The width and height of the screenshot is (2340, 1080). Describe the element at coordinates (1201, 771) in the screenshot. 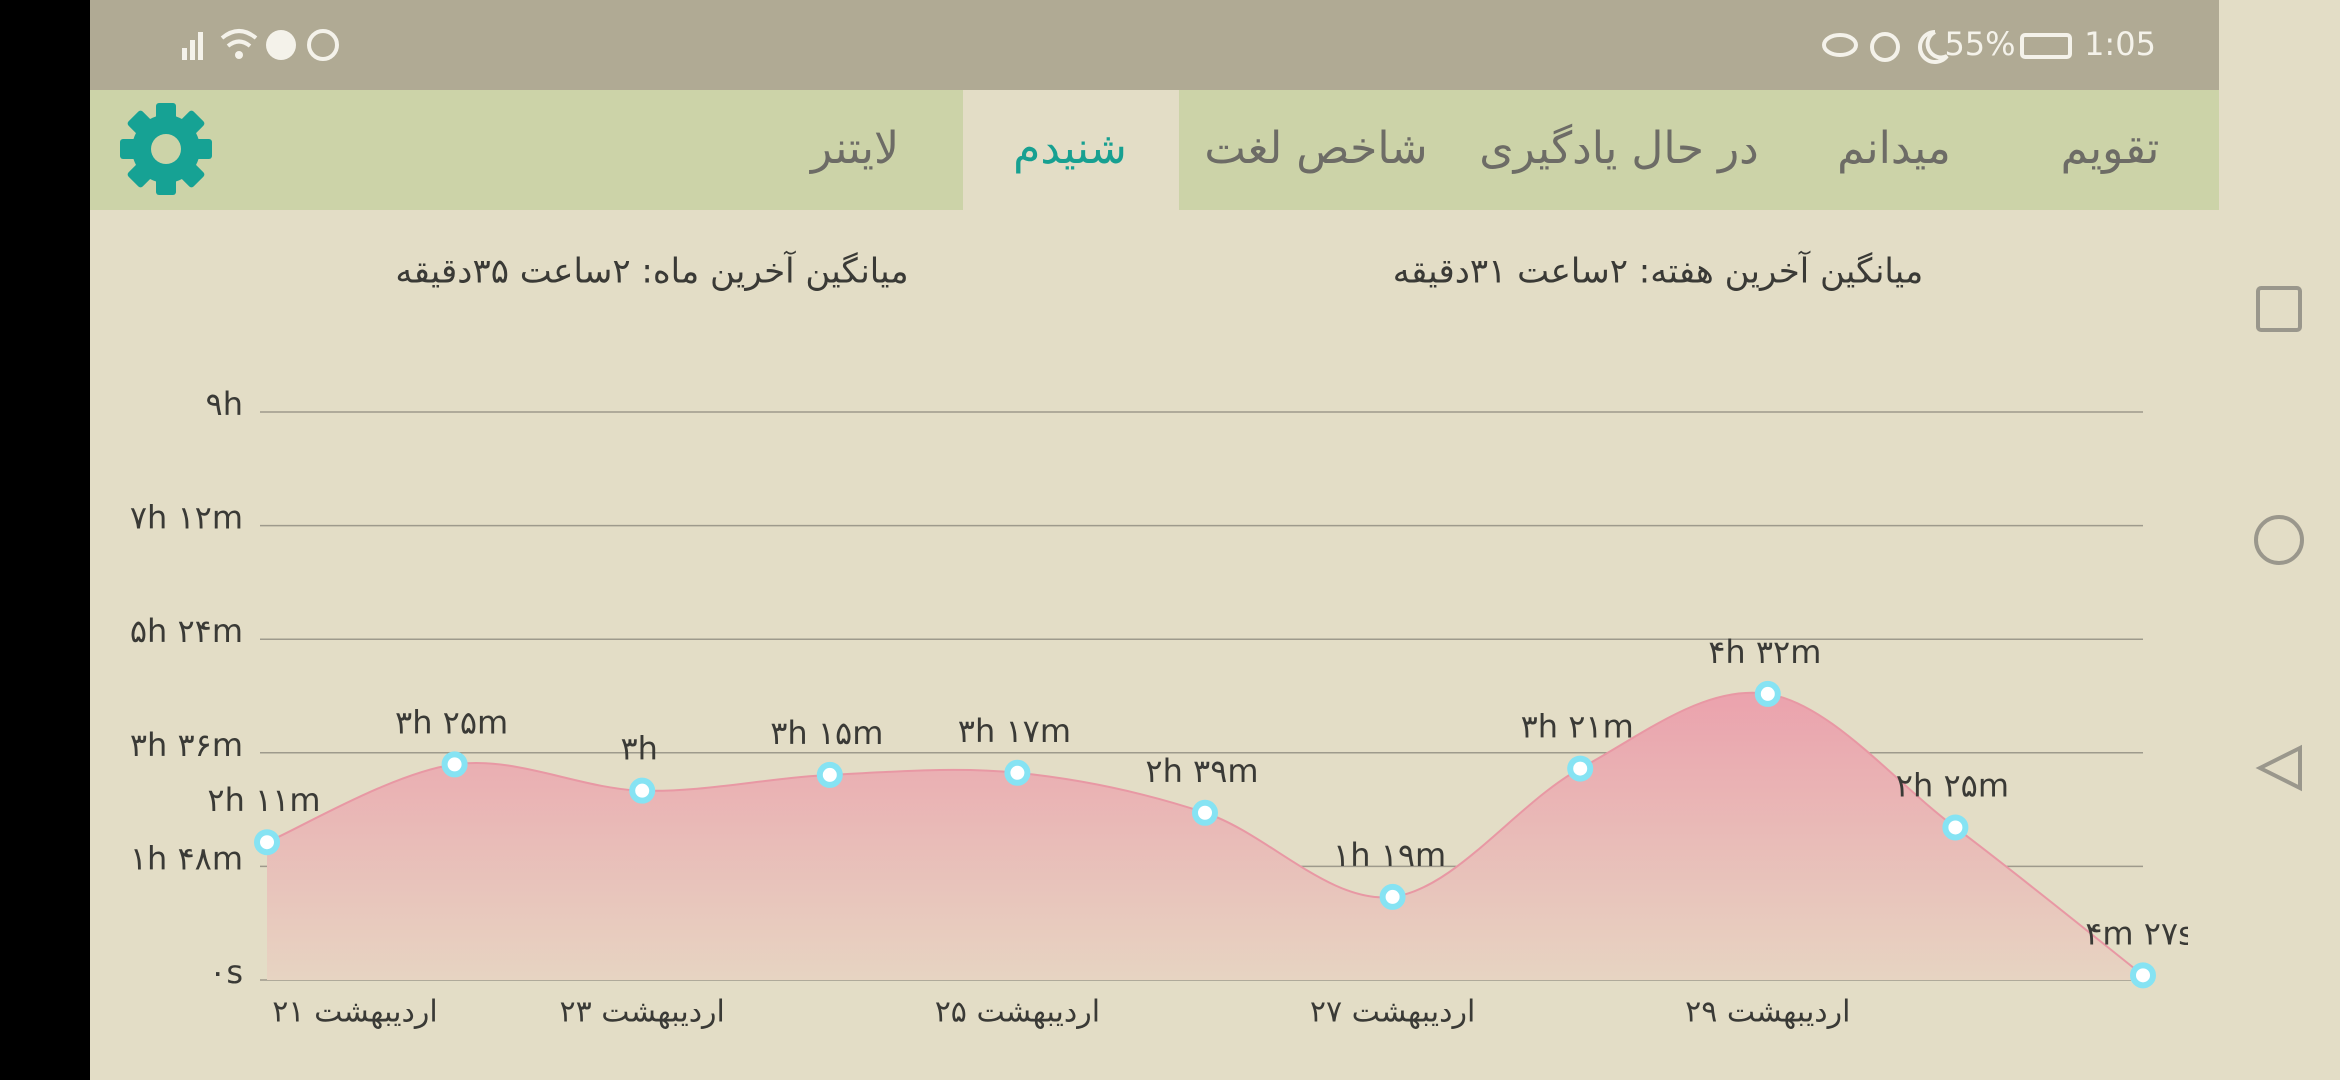

I see `value-label: ۲h ۳۹m` at that location.